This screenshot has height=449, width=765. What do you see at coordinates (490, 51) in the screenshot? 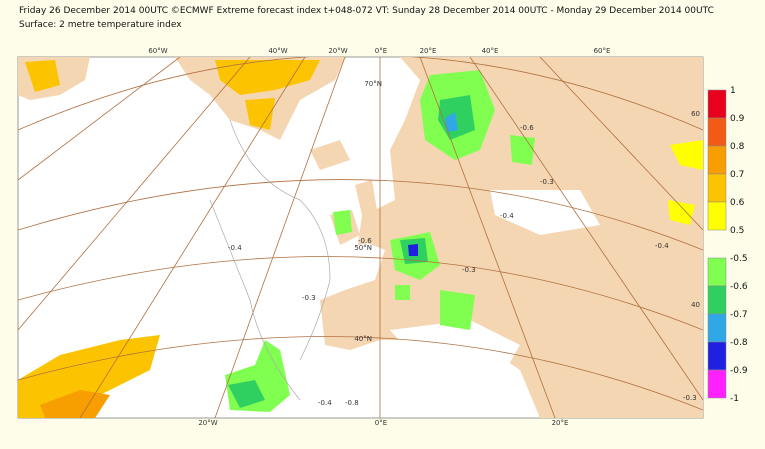
I see `lon-label: 40°E` at bounding box center [490, 51].